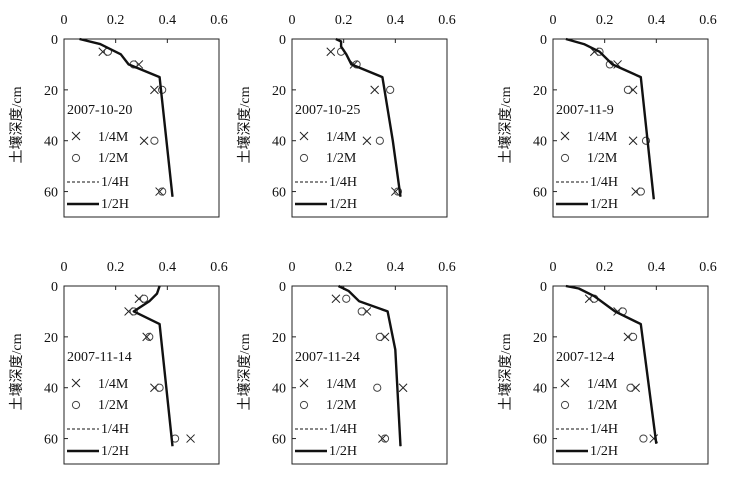  What do you see at coordinates (585, 357) in the screenshot?
I see `panel-date-label: 2007-12-4` at bounding box center [585, 357].